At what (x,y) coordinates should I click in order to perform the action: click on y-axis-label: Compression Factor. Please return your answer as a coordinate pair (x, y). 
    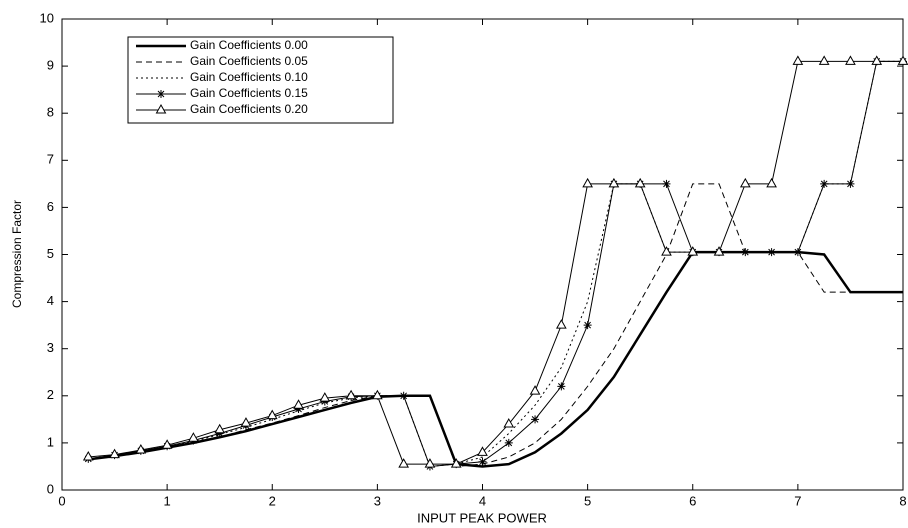
    Looking at the image, I should click on (17, 254).